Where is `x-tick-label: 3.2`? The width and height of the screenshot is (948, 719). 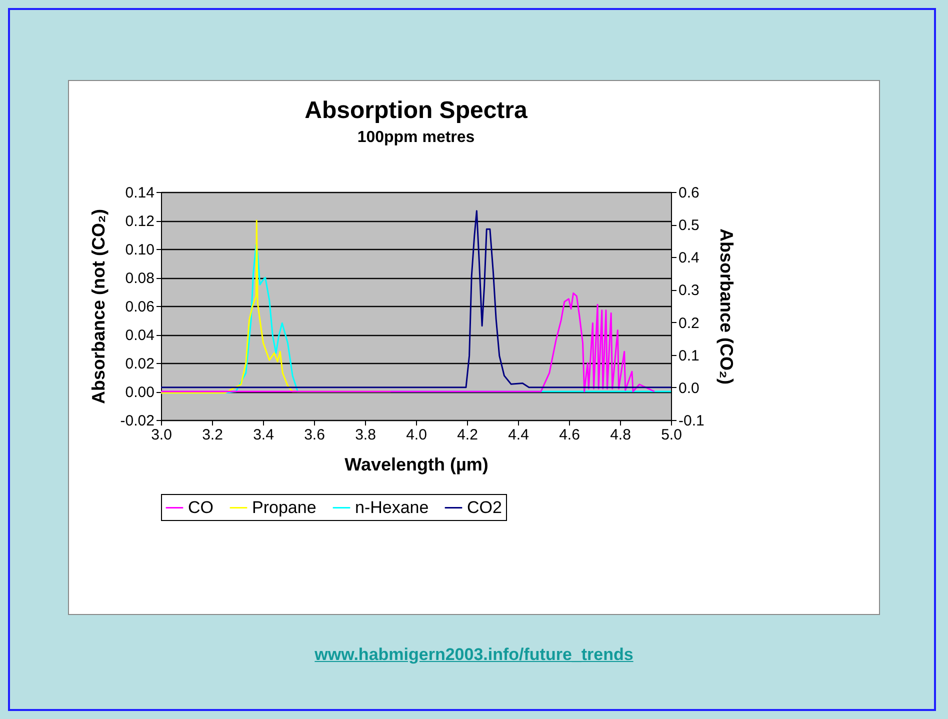
x-tick-label: 3.2 is located at coordinates (212, 435).